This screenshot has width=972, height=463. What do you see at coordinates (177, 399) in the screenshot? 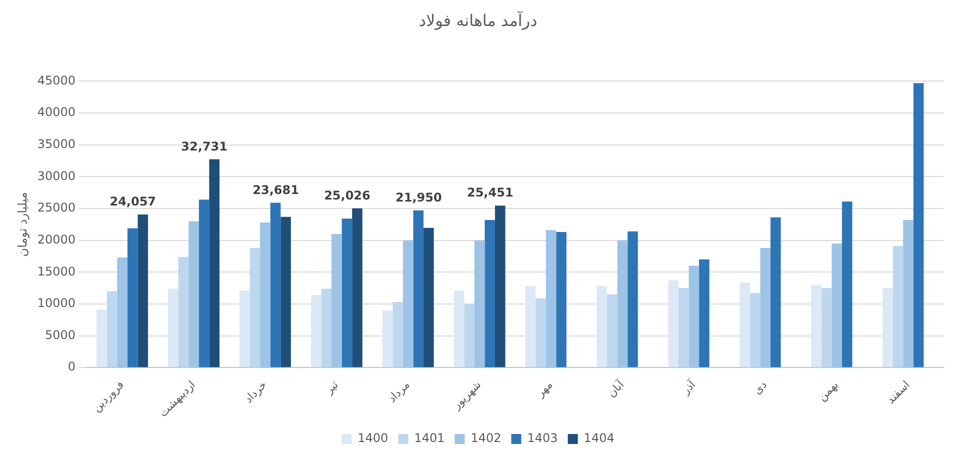
I see `x-tick-label: اردیبهشت` at bounding box center [177, 399].